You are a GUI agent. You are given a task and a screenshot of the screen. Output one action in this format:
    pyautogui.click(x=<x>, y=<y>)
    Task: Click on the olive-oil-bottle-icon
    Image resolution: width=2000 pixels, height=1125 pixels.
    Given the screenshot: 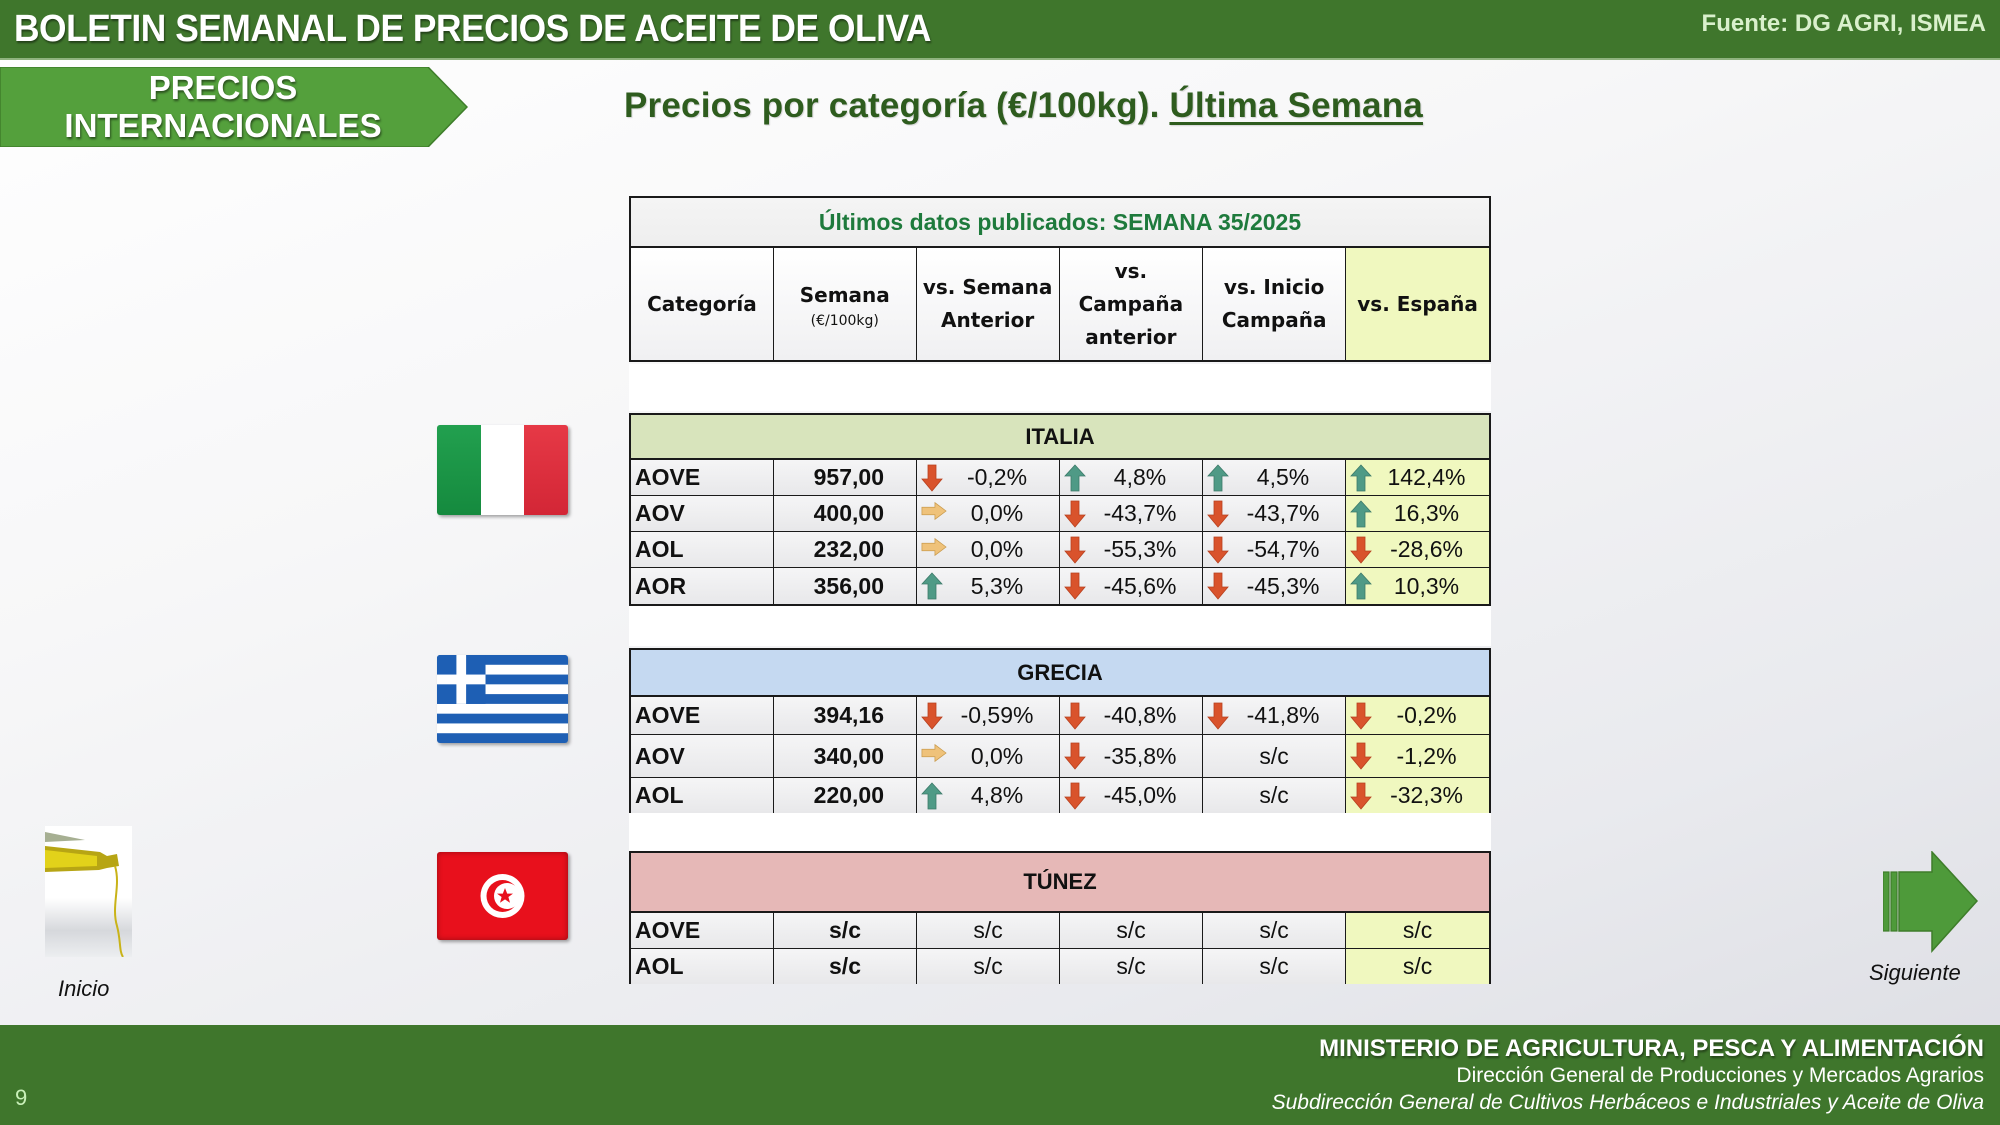 What is the action you would take?
    pyautogui.click(x=84, y=894)
    